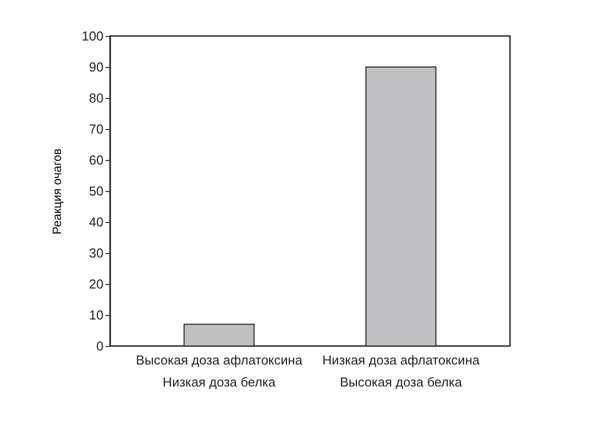  What do you see at coordinates (100, 346) in the screenshot?
I see `y-tick-label: 0` at bounding box center [100, 346].